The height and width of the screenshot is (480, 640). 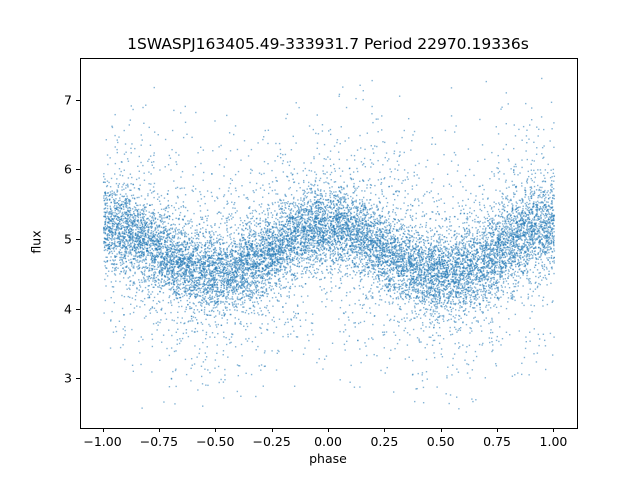 What do you see at coordinates (68, 239) in the screenshot?
I see `y-tick-label: 5` at bounding box center [68, 239].